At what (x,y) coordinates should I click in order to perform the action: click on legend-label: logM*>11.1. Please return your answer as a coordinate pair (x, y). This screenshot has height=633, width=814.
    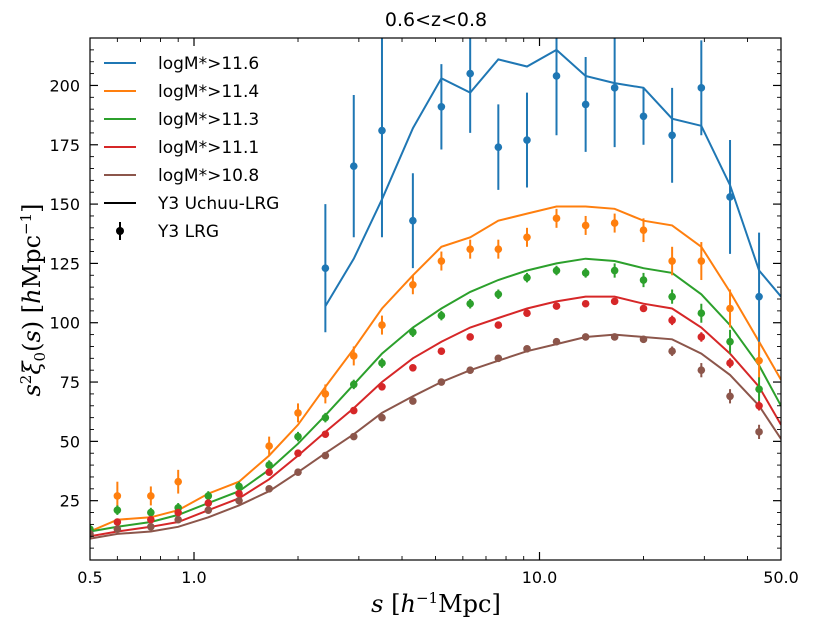
    Looking at the image, I should click on (208, 148).